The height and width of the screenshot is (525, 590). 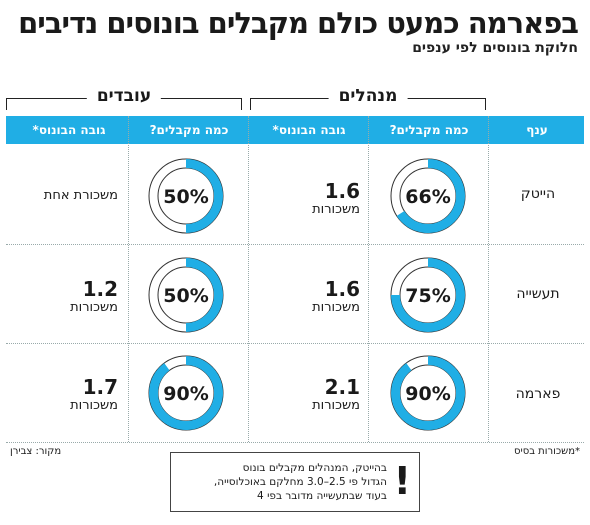 I want to click on chart-subtitle: חלוקת בונוסים לפי ענפים, so click(x=495, y=48).